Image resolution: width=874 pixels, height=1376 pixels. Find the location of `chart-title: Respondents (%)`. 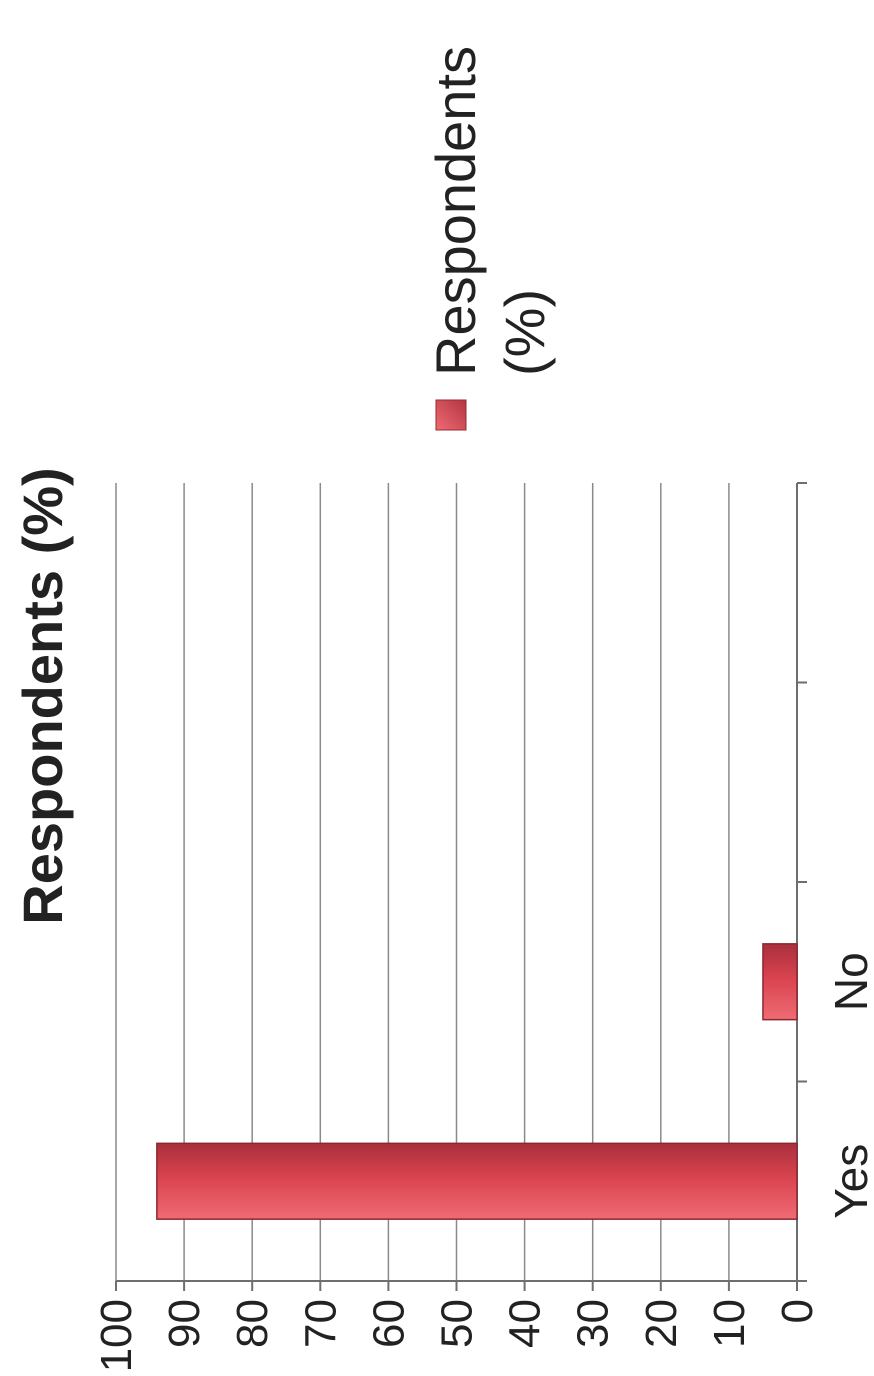

chart-title: Respondents (%) is located at coordinates (42, 695).